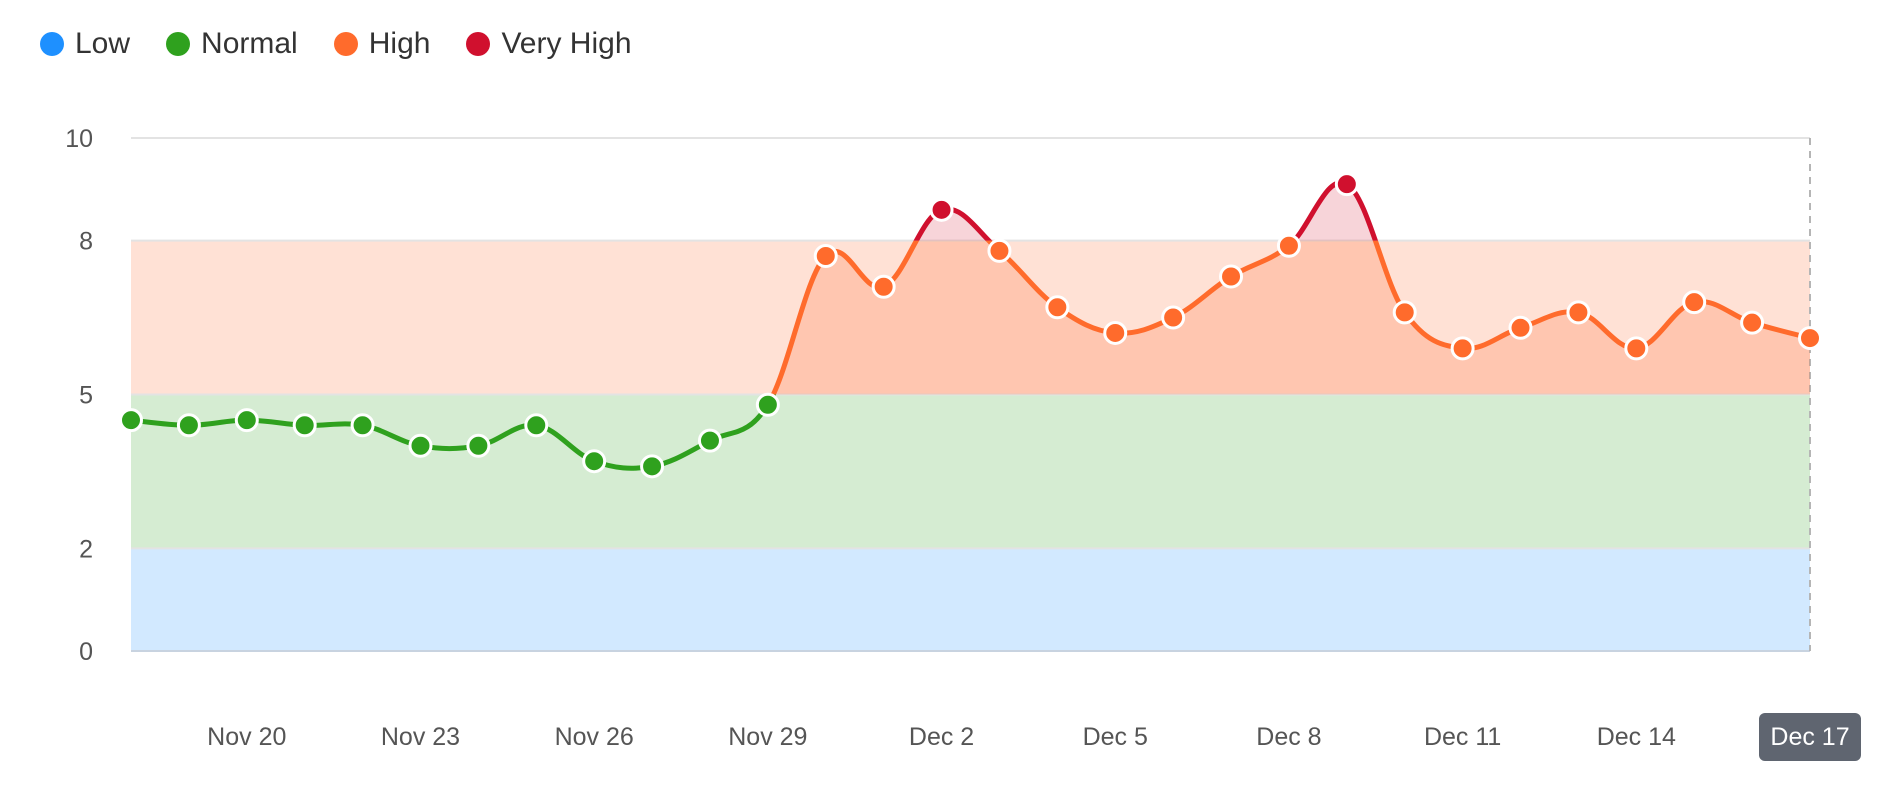 The image size is (1883, 800). What do you see at coordinates (79, 139) in the screenshot?
I see `y-tick-label: 10` at bounding box center [79, 139].